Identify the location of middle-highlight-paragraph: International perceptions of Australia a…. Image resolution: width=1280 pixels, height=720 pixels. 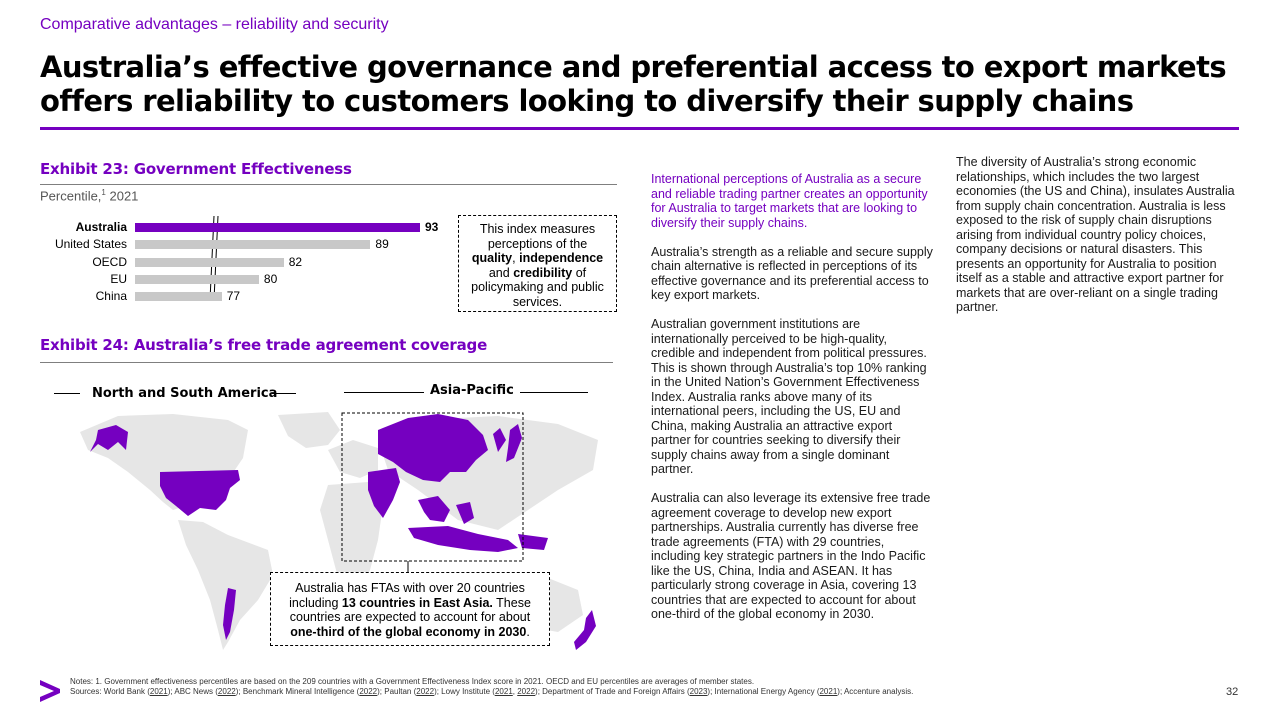
(789, 201).